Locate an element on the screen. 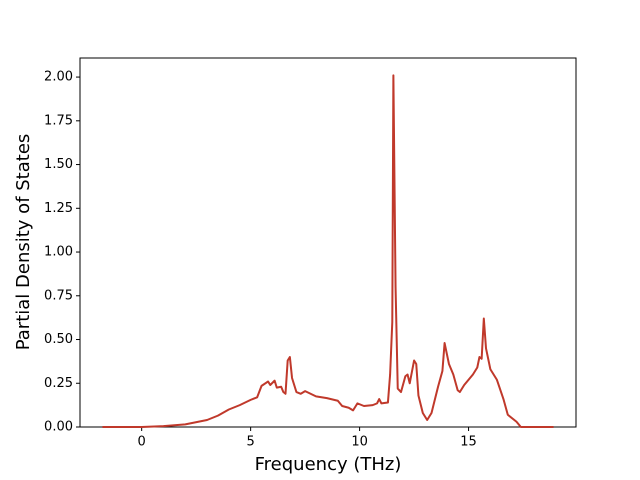 Image resolution: width=640 pixels, height=480 pixels. x-tick-label: 0 is located at coordinates (142, 442).